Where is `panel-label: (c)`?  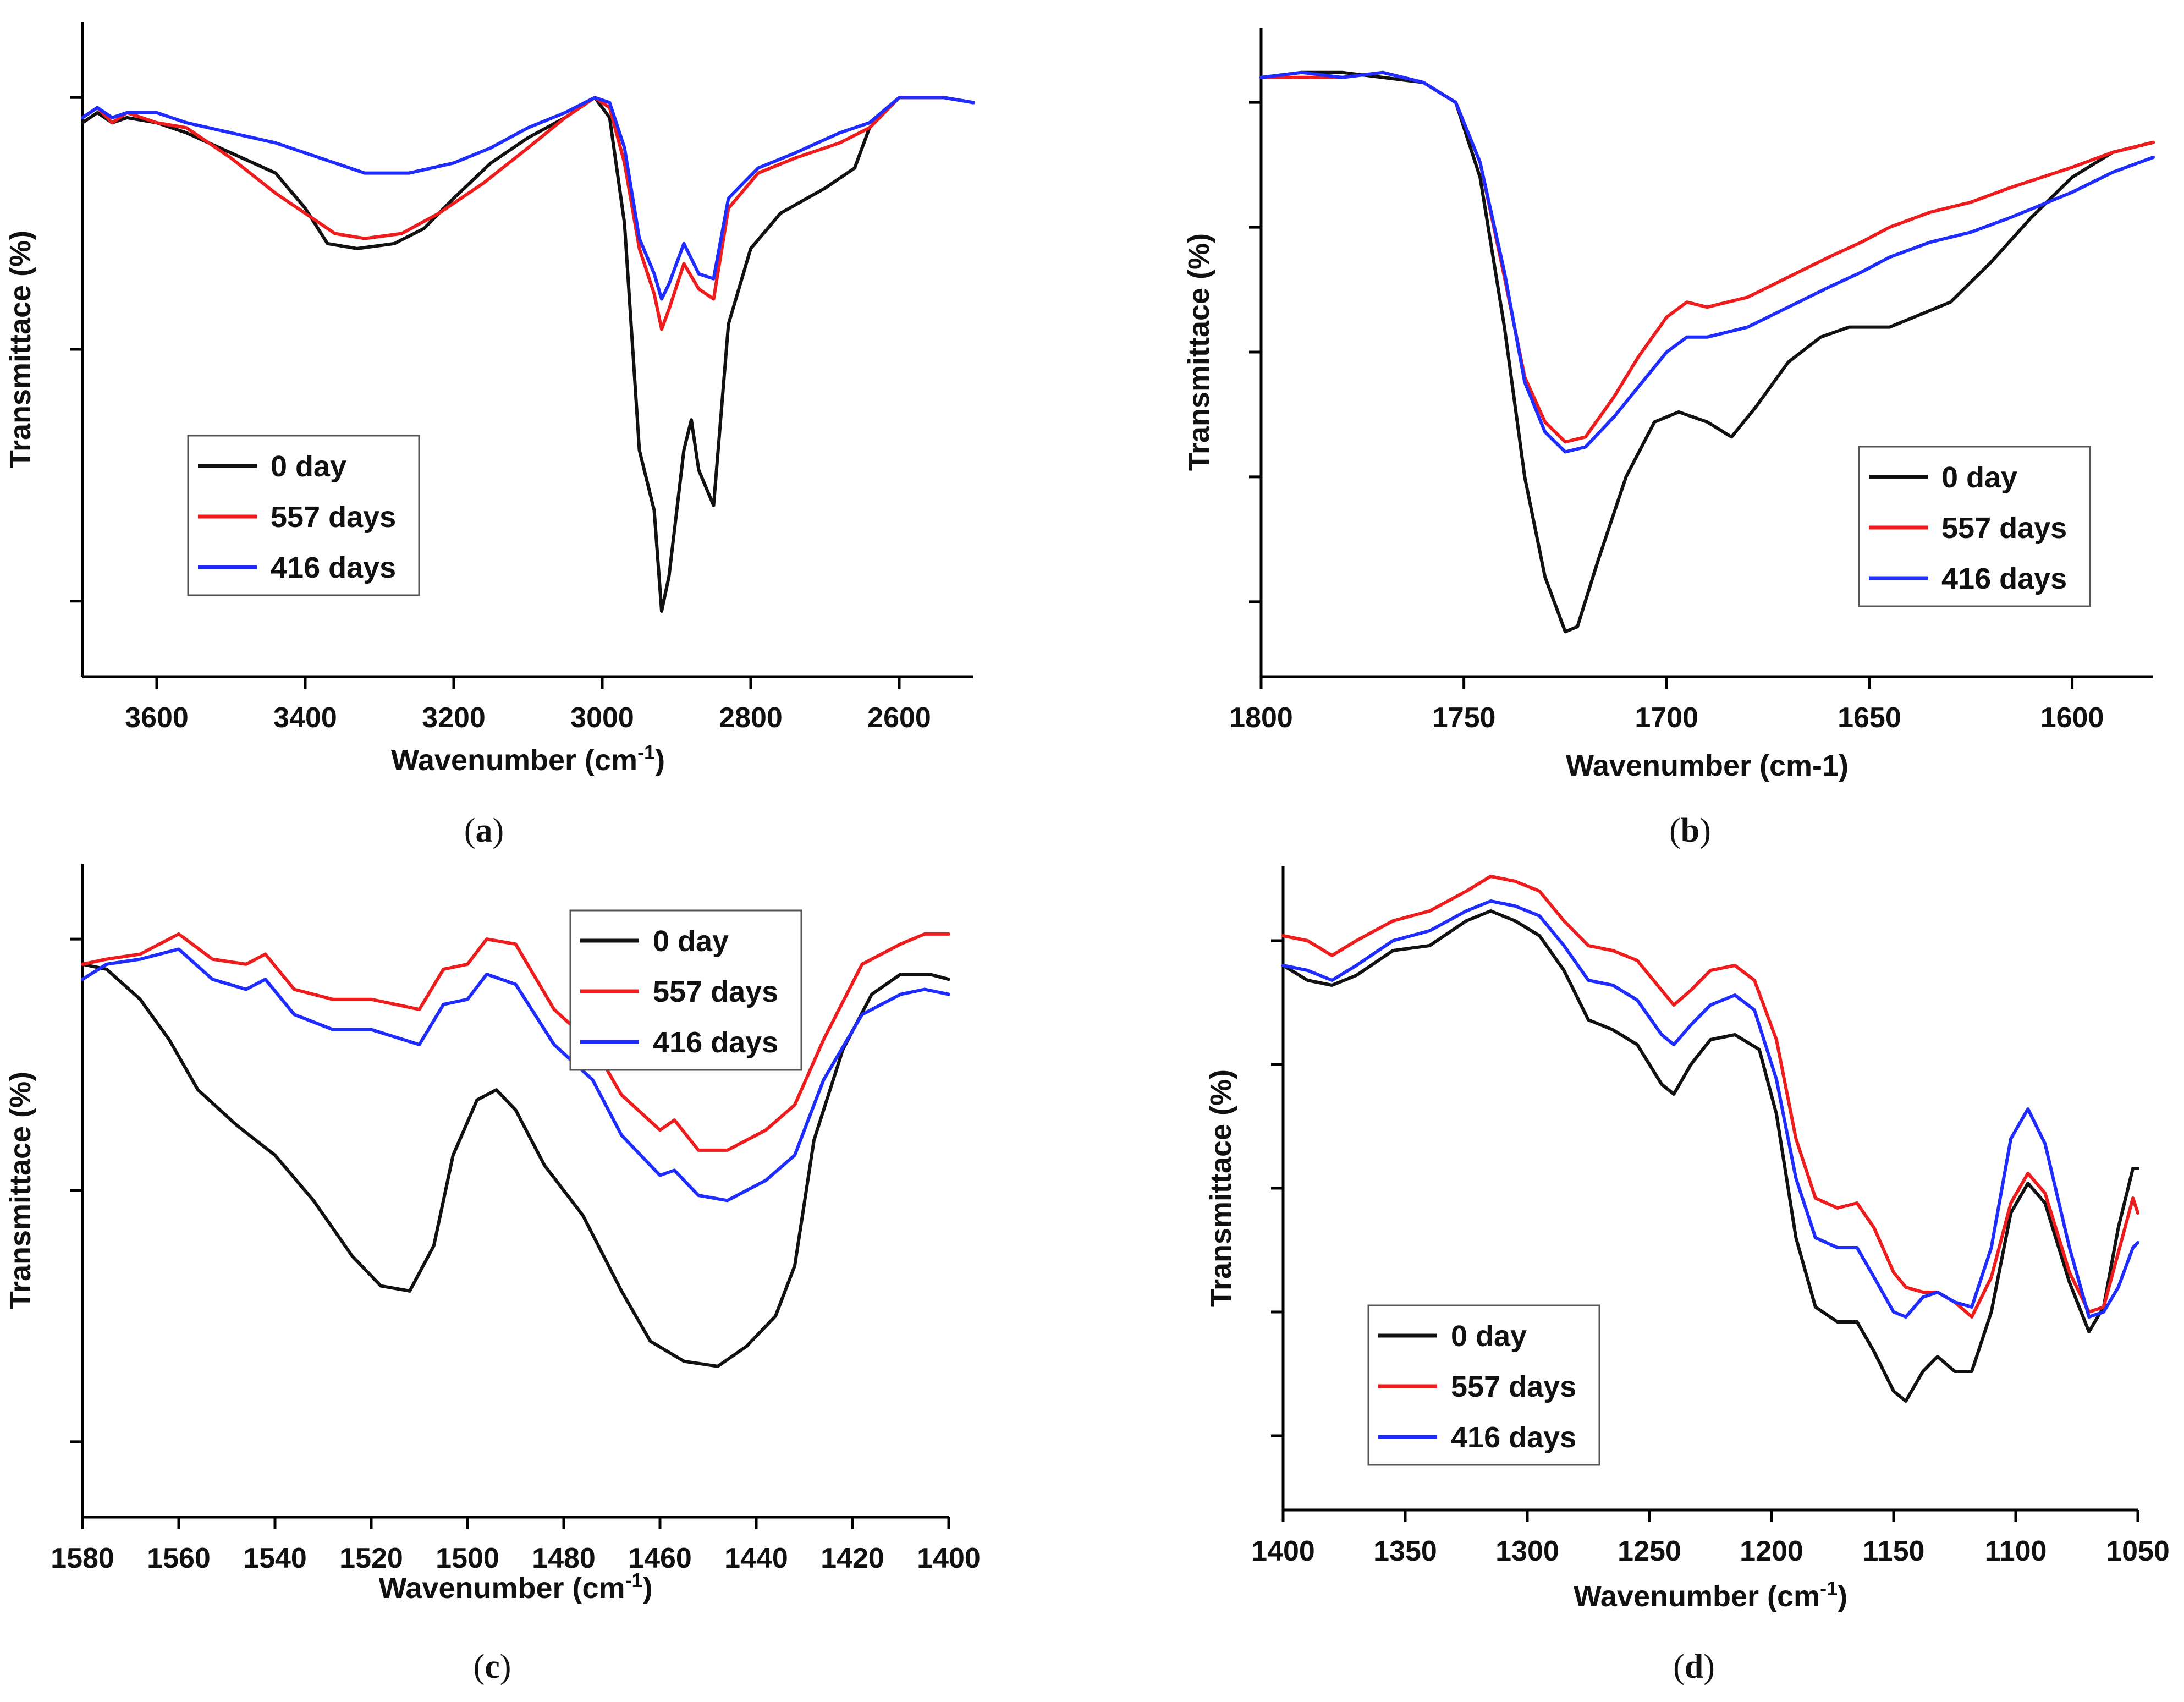 panel-label: (c) is located at coordinates (493, 1667).